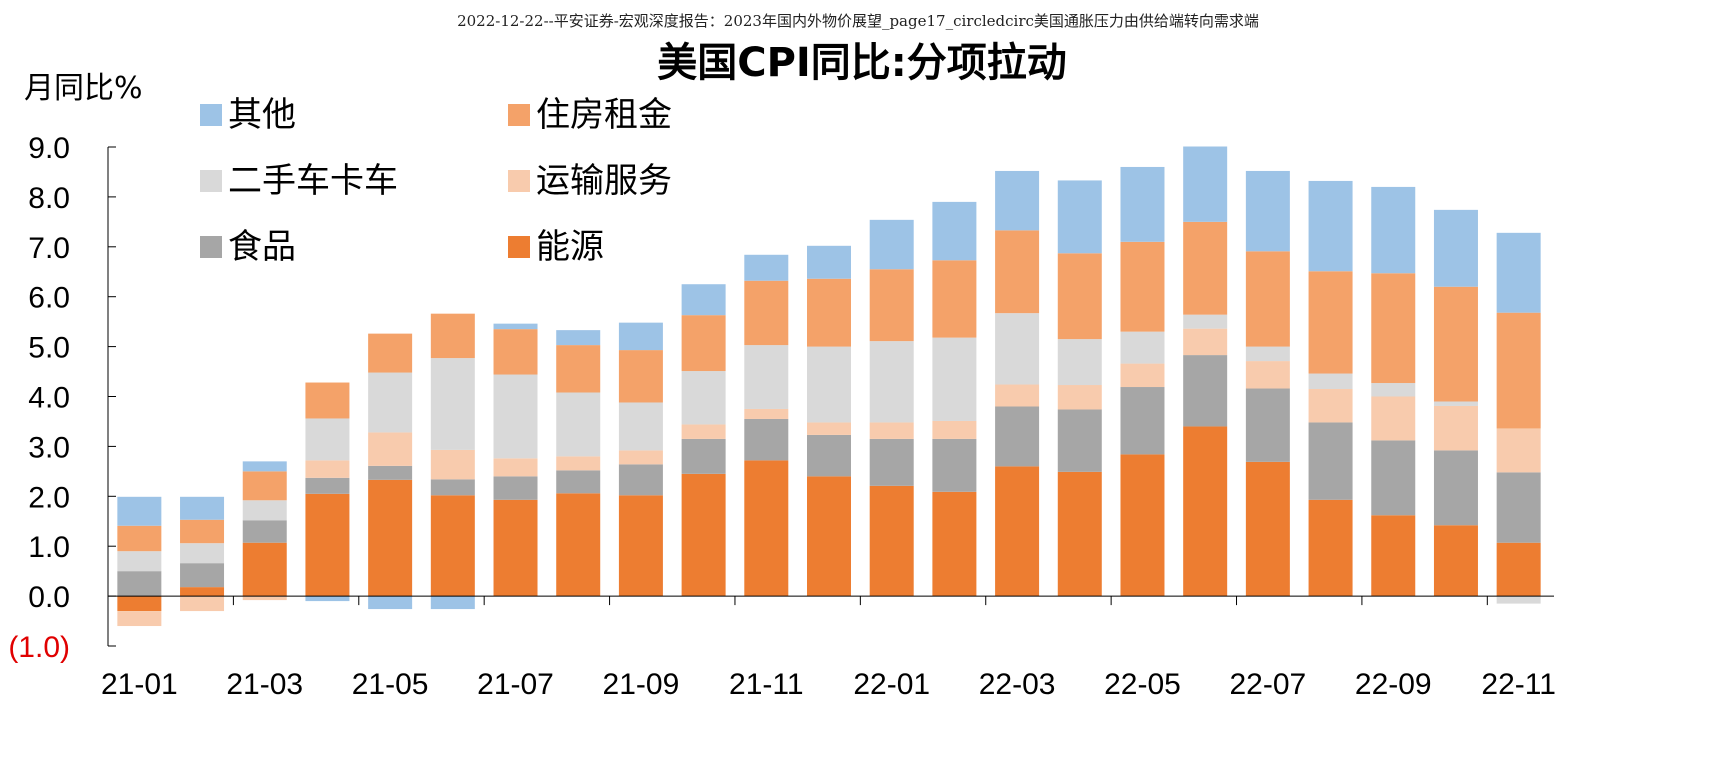 The width and height of the screenshot is (1716, 772). I want to click on x-tick-label: 22-03, so click(1017, 684).